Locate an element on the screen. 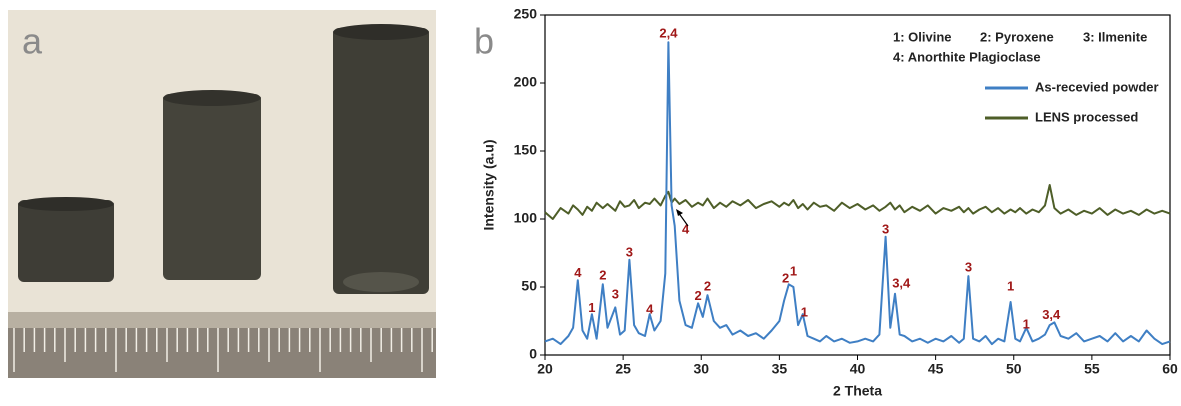 This screenshot has height=406, width=1181. panel-label: b is located at coordinates (484, 41).